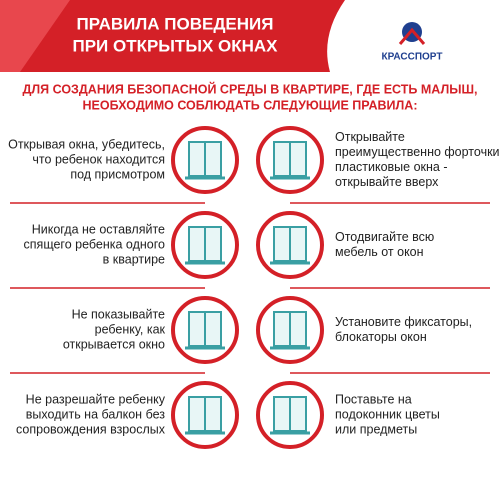  Describe the element at coordinates (86, 144) in the screenshot. I see `rule-text: Открывая окна, убедитесь,` at that location.